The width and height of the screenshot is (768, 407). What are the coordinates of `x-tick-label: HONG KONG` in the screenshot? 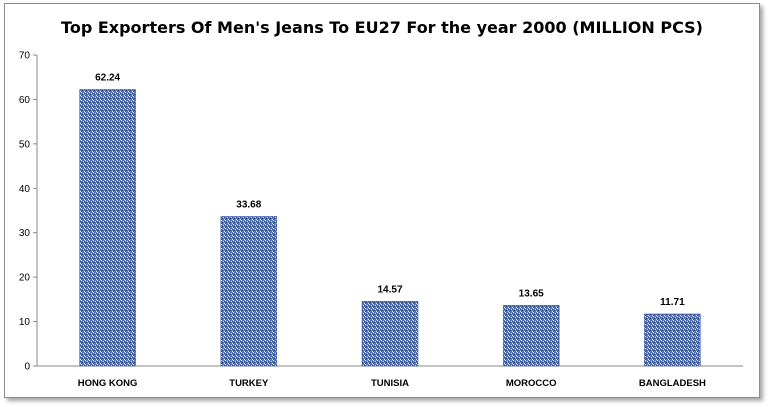 It's located at (108, 383).